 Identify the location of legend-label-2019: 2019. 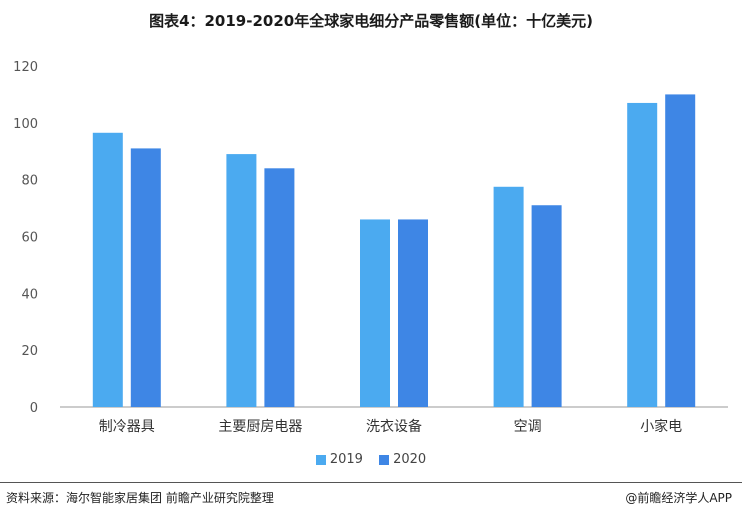
(346, 459).